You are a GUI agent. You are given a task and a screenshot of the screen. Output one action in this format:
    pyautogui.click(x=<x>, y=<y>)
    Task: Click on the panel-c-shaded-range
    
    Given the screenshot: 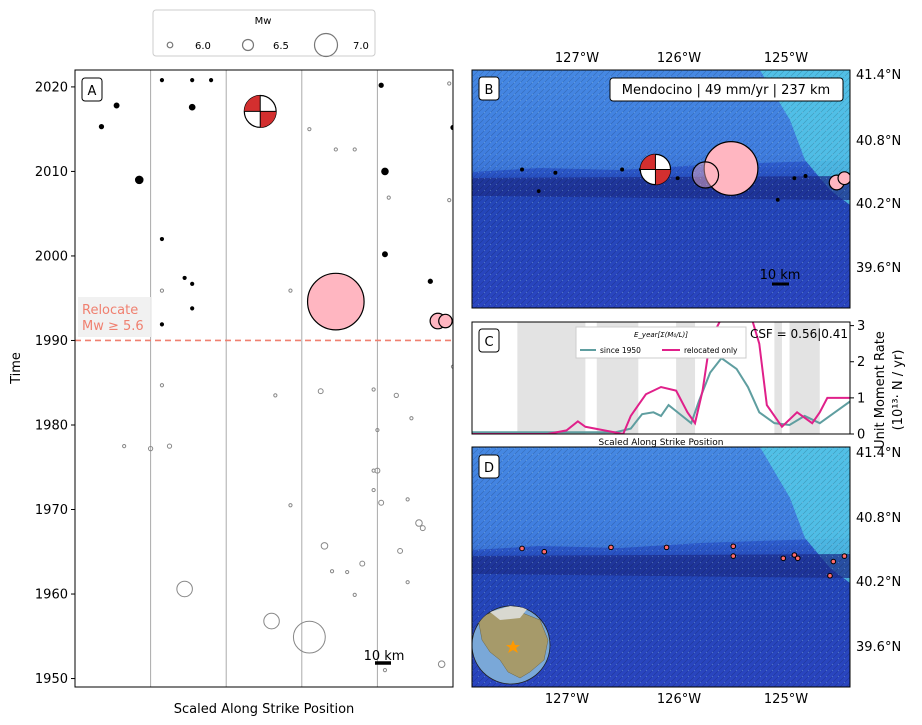 What is the action you would take?
    pyautogui.click(x=551, y=378)
    